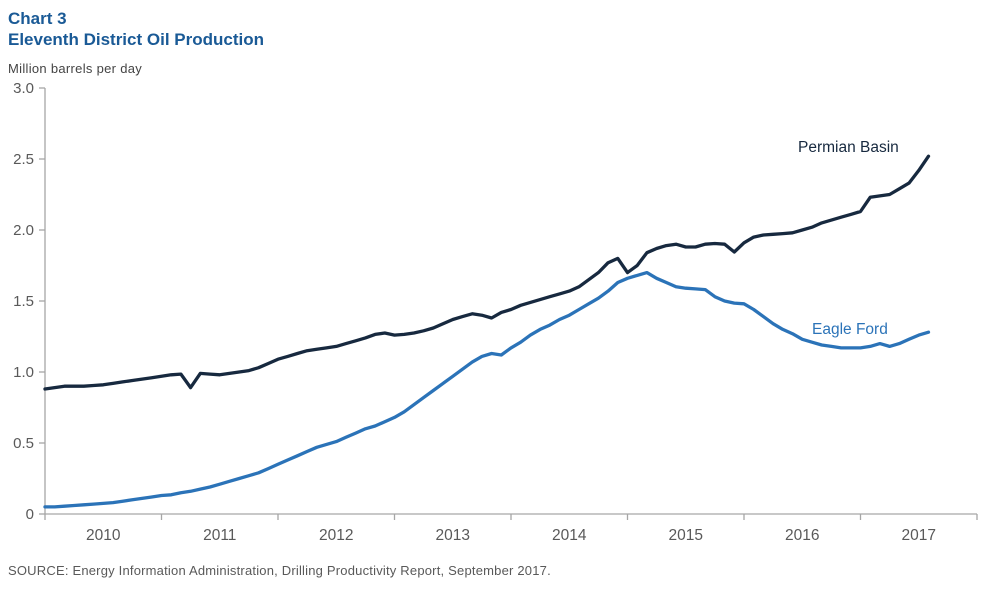 The image size is (997, 589). Describe the element at coordinates (23, 443) in the screenshot. I see `y-tick-label: 0.5` at that location.